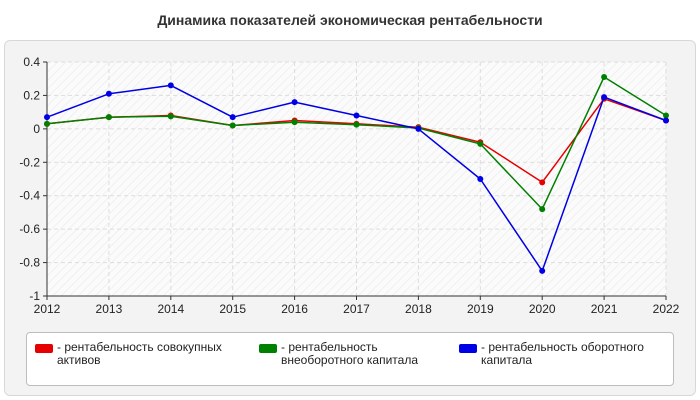 This screenshot has width=700, height=400. I want to click on x-tick-label: 2017, so click(356, 309).